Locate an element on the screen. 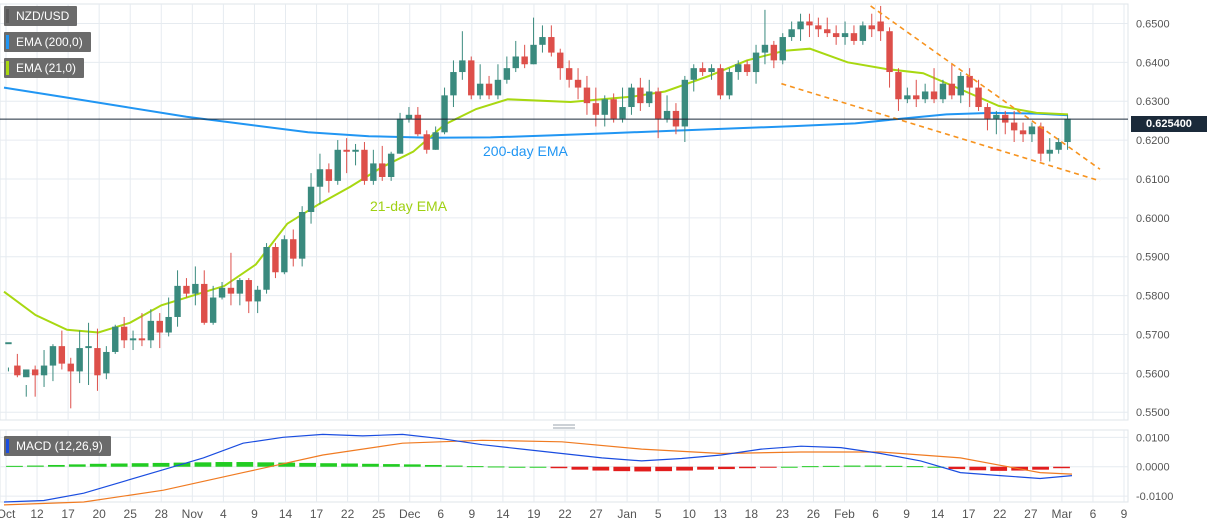 This screenshot has width=1207, height=526. current-price-label: 0.625400 is located at coordinates (1169, 124).